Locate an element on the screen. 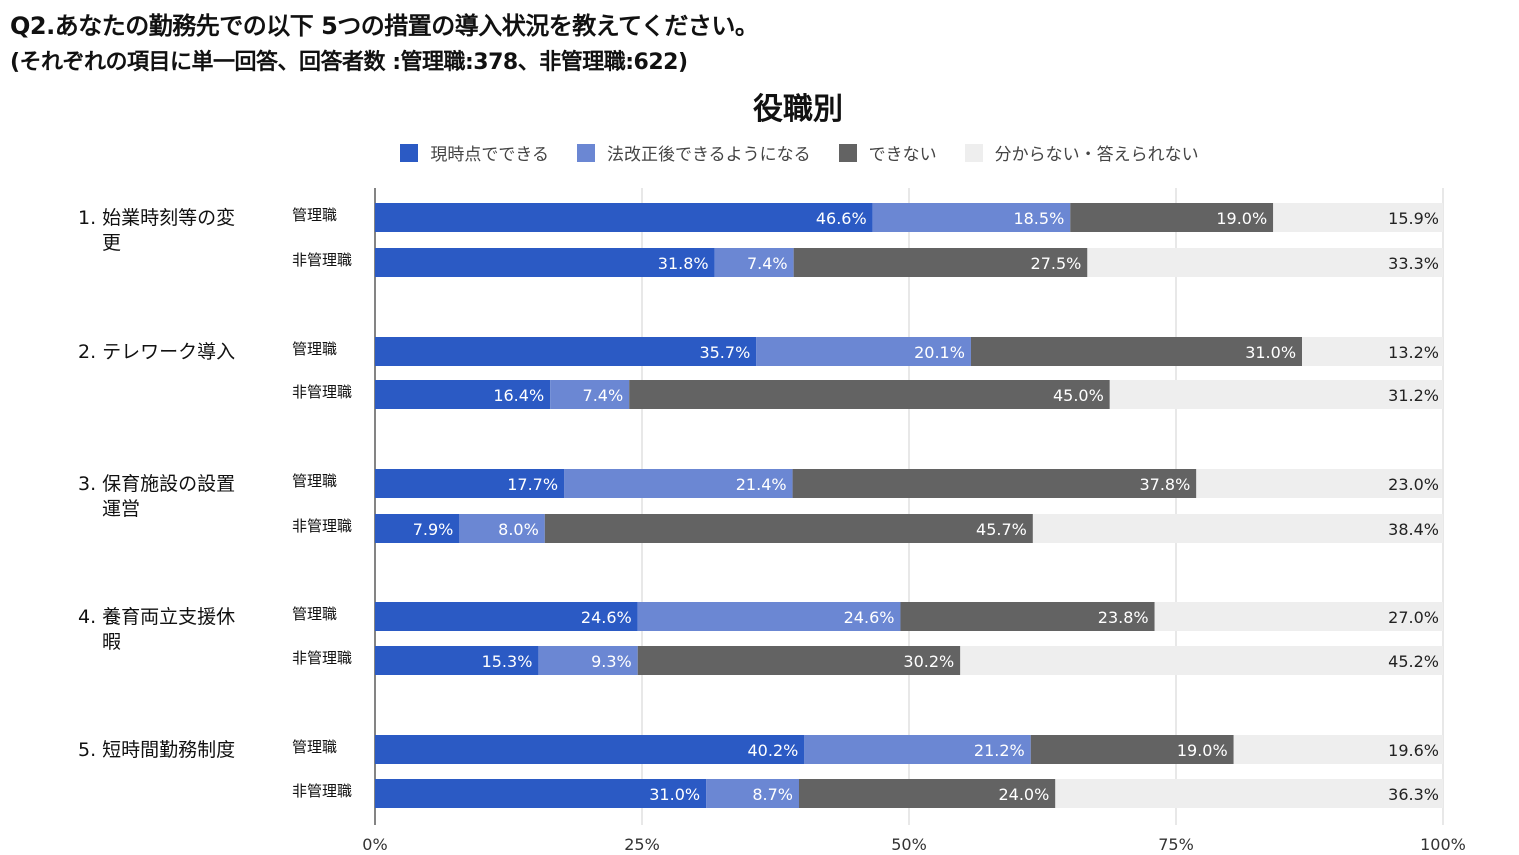 The width and height of the screenshot is (1519, 855). data-label: 15.3% is located at coordinates (507, 661).